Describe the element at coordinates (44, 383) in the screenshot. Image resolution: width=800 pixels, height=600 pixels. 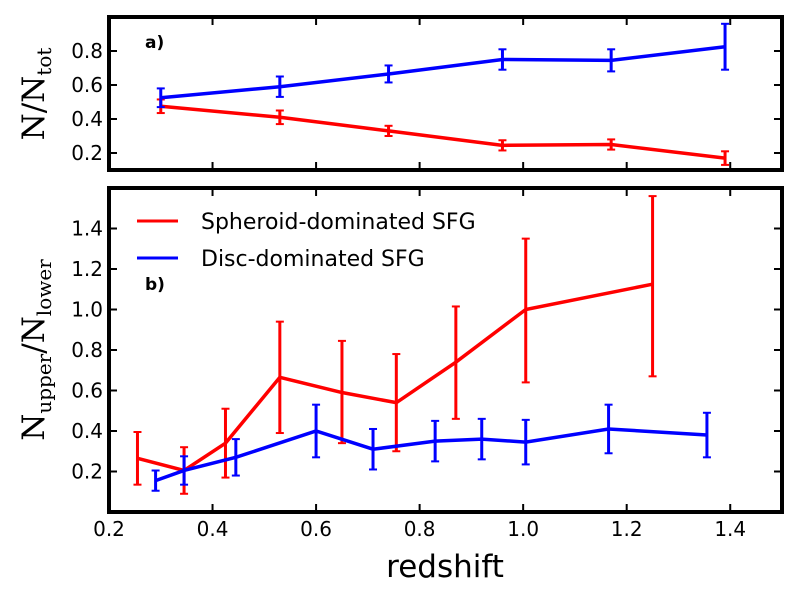
I see `panel-b-ylabel-sub1: upper` at that location.